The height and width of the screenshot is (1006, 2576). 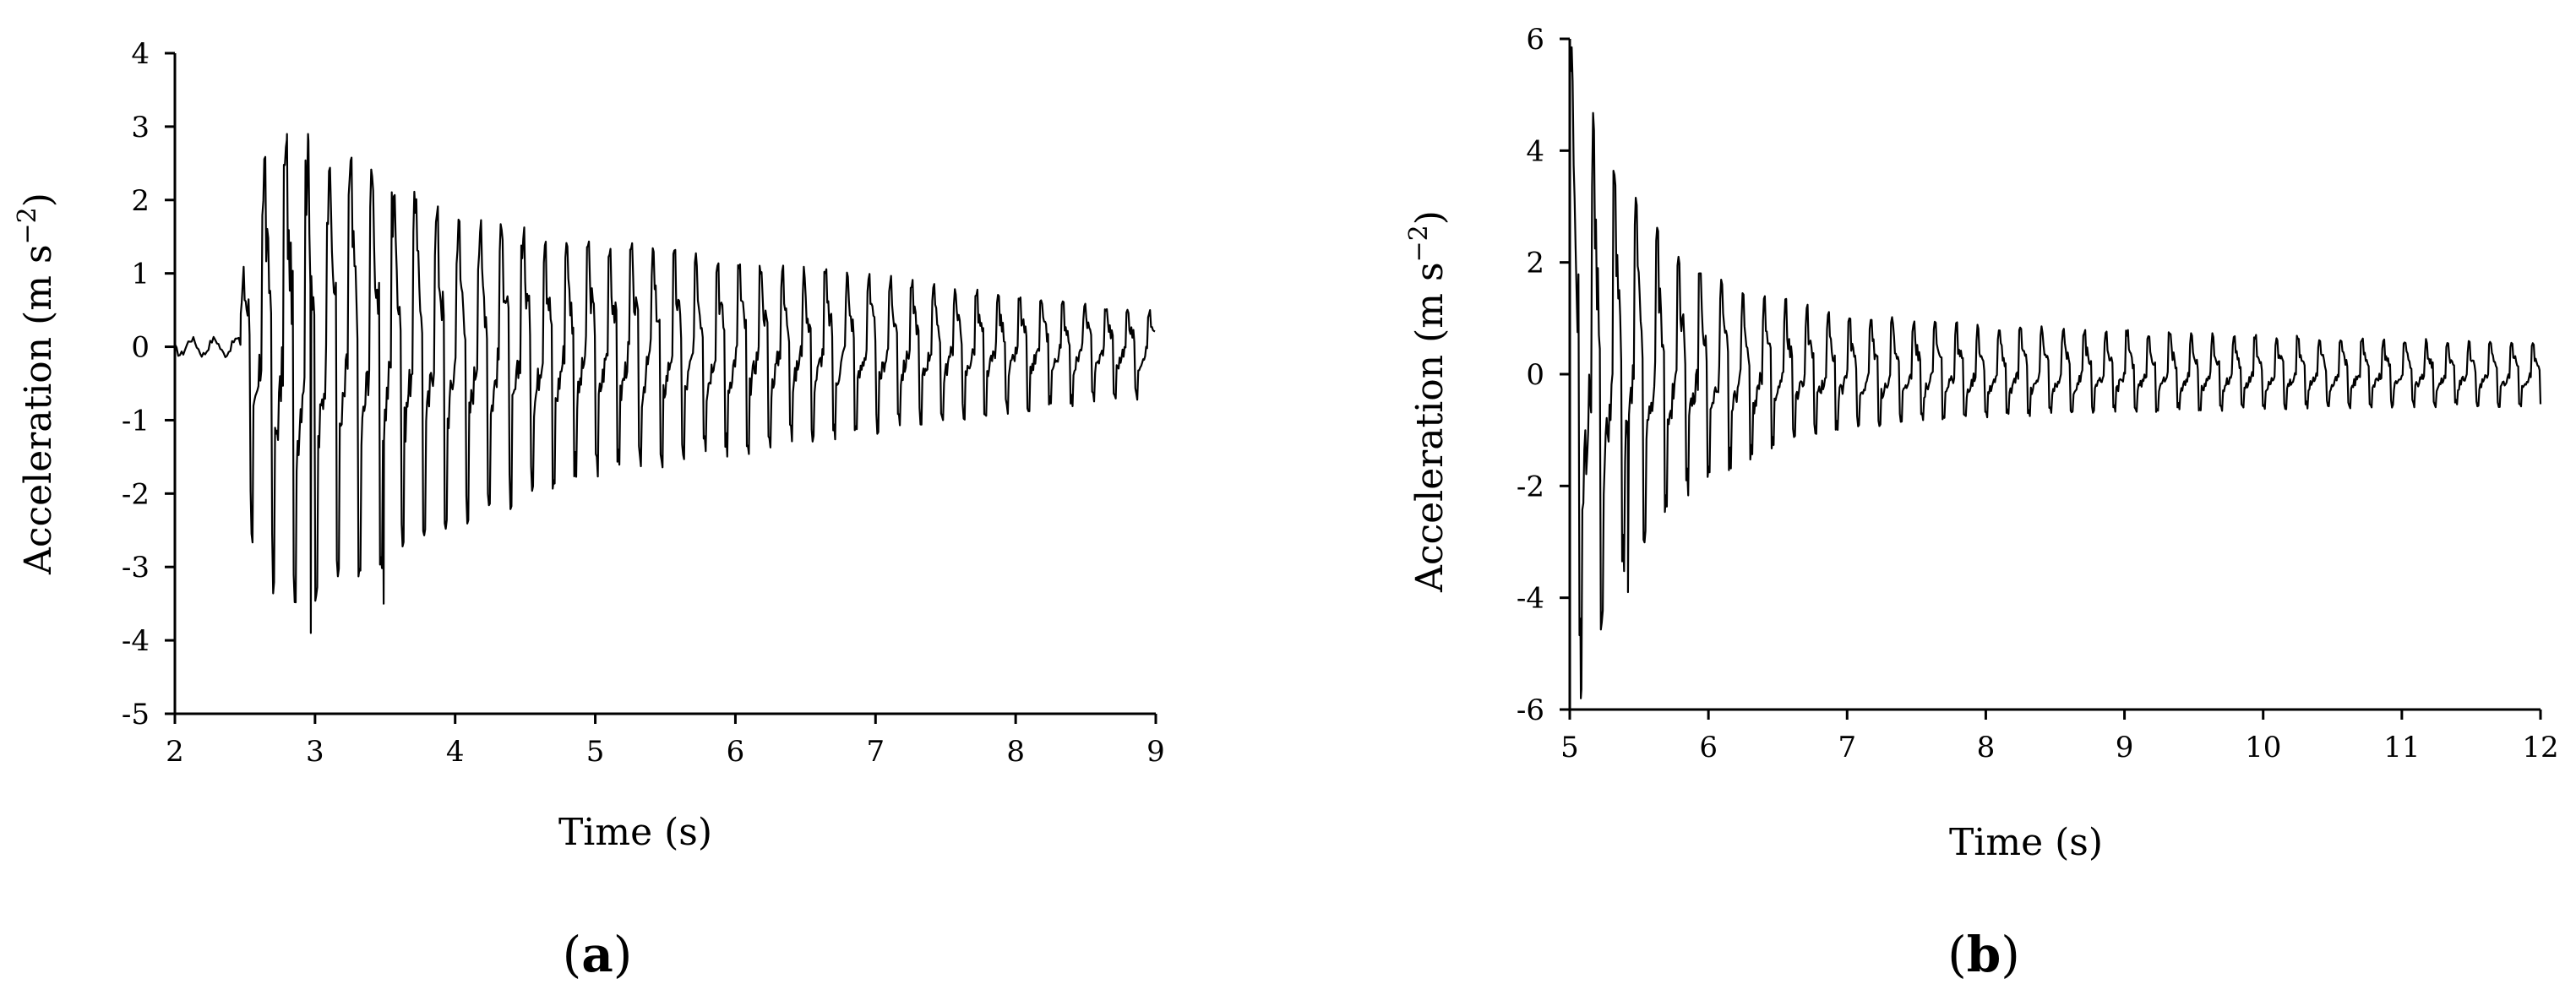 I want to click on chart-b-y-tick-label: 6, so click(x=1535, y=40).